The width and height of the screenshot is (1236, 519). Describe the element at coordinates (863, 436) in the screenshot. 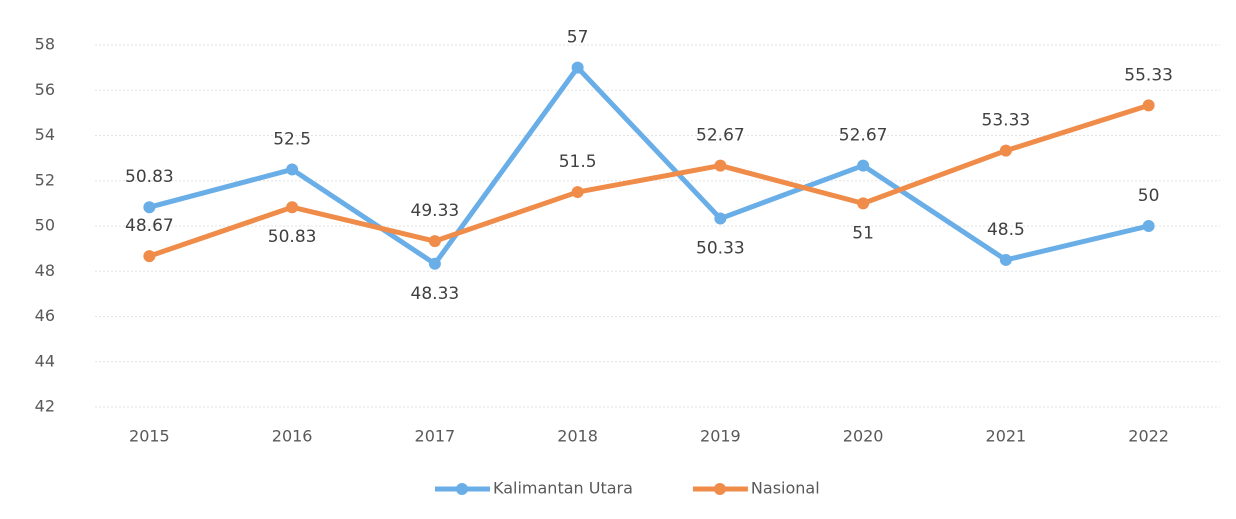

I see `x-tick-label: 2020` at that location.